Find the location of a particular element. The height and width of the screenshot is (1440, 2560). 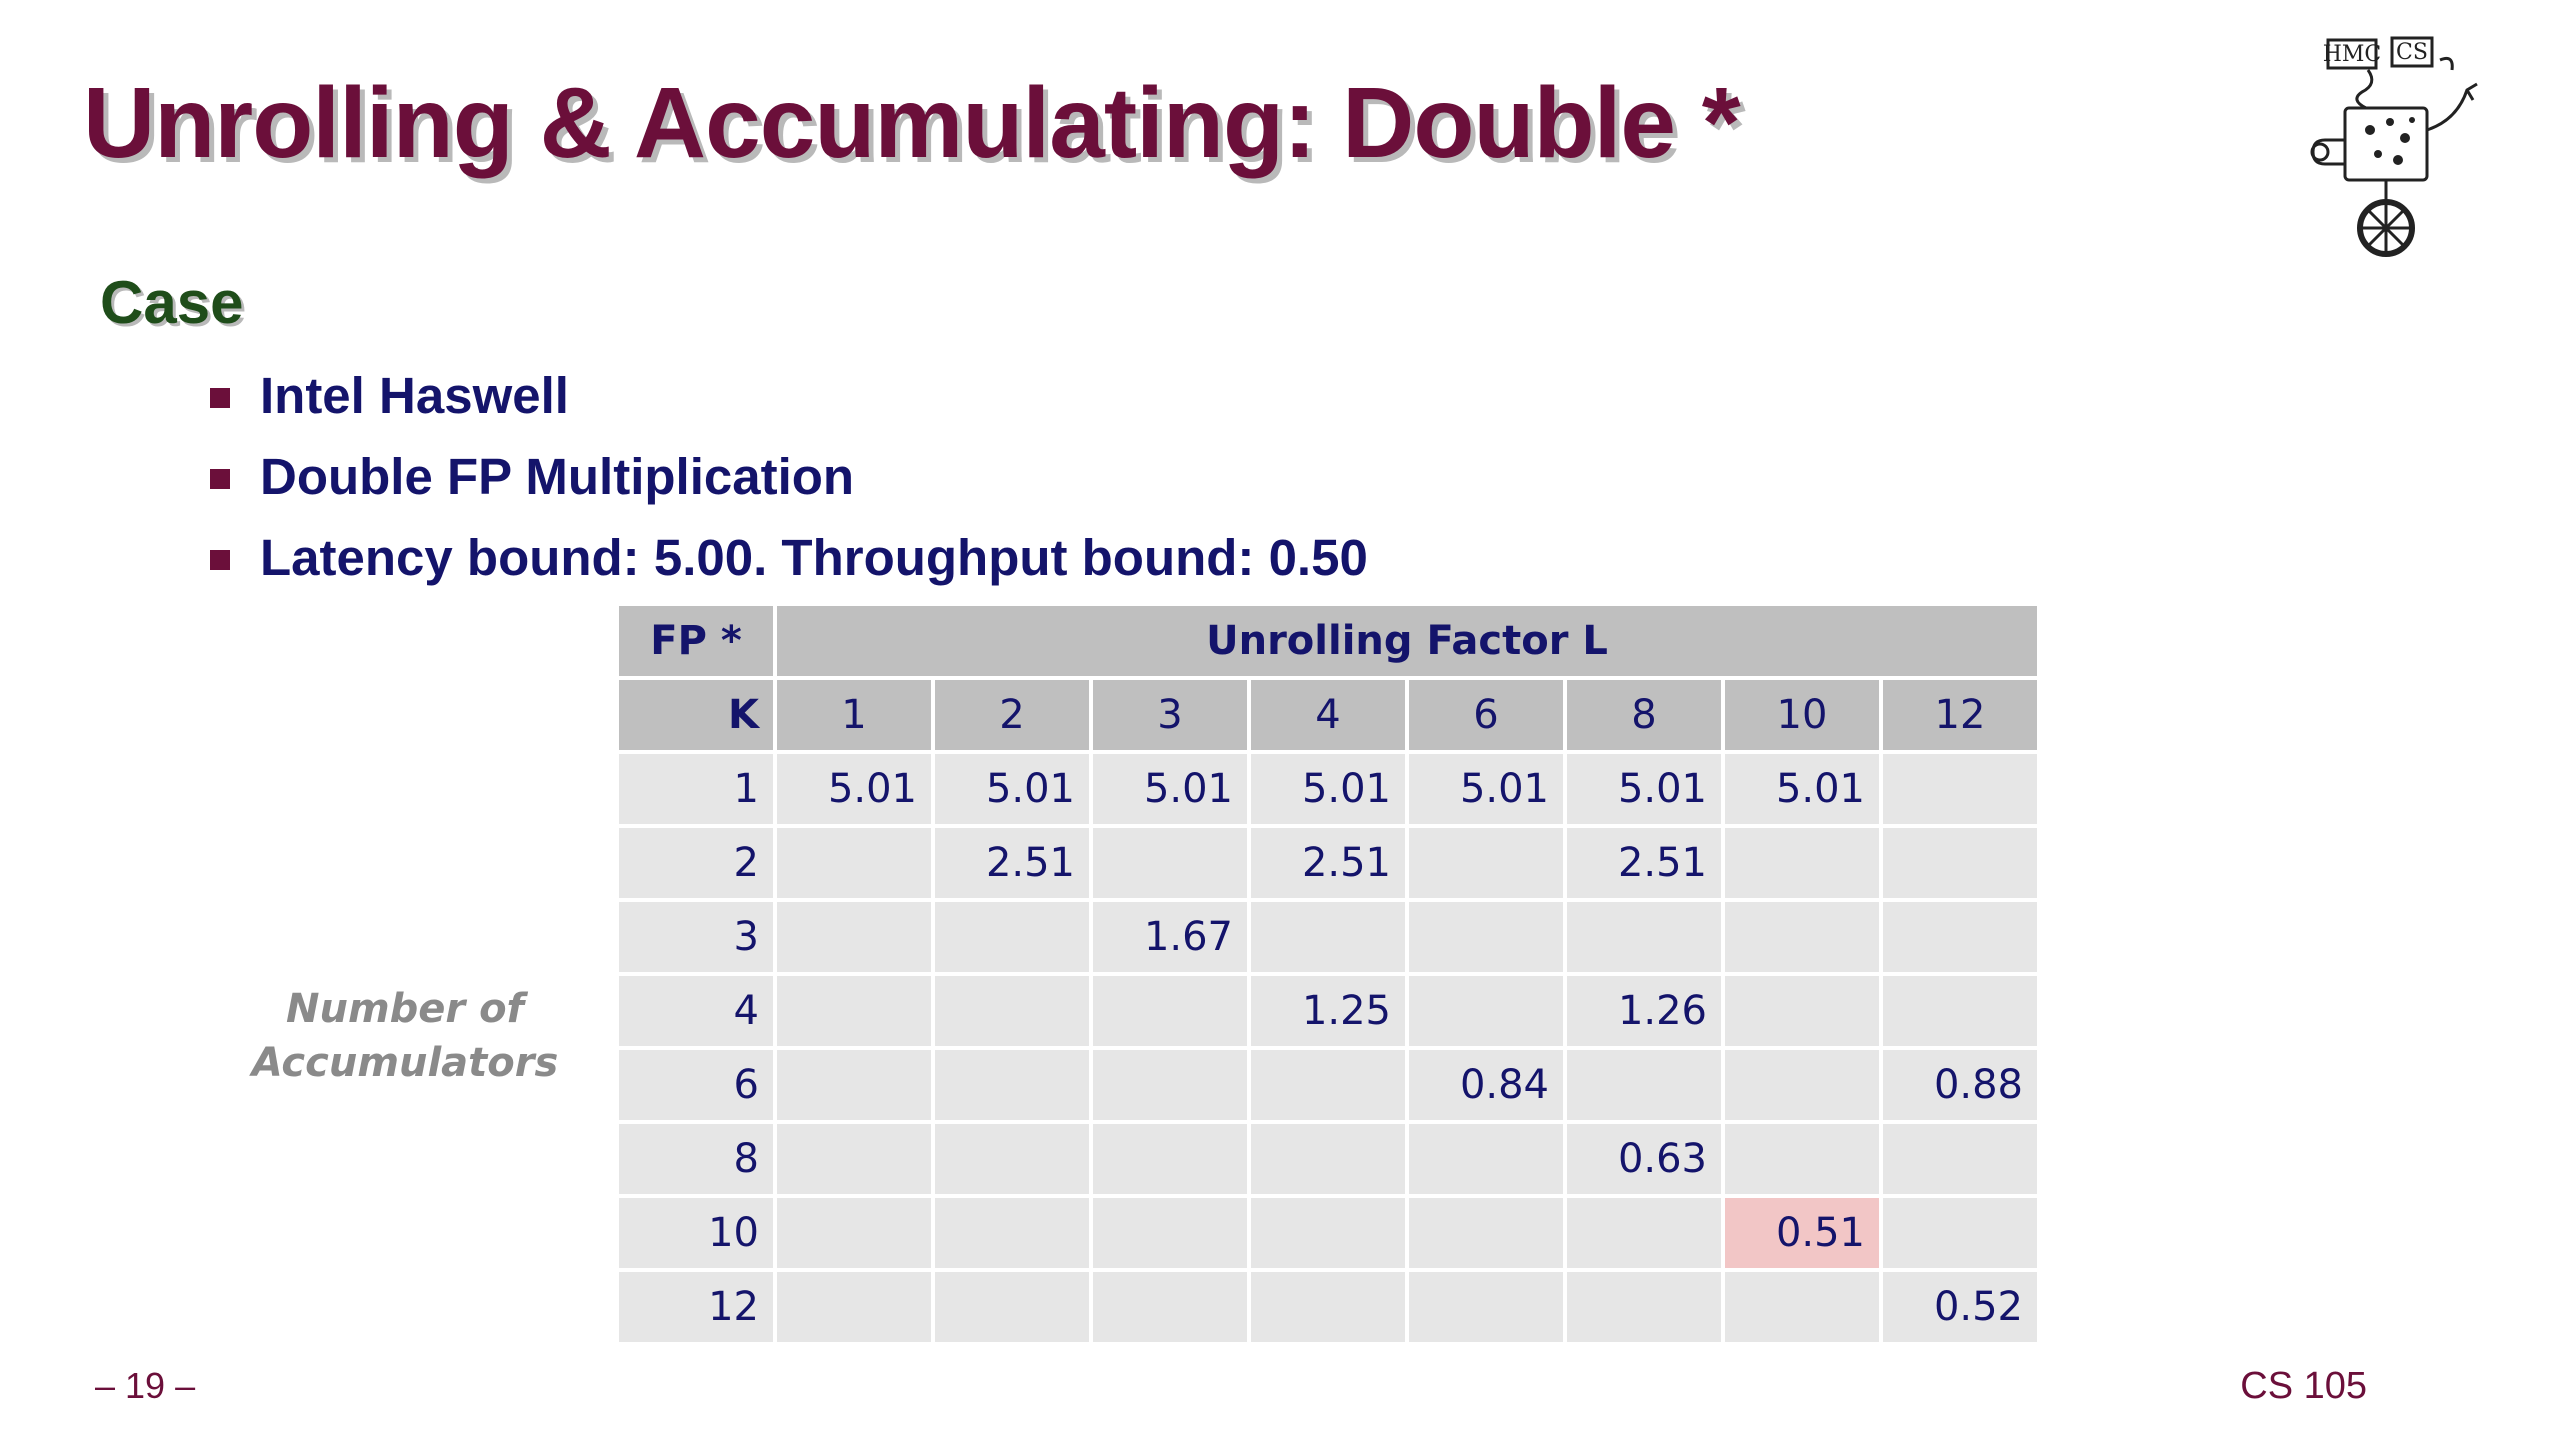

table-cell: 0.63 is located at coordinates (1644, 1159).